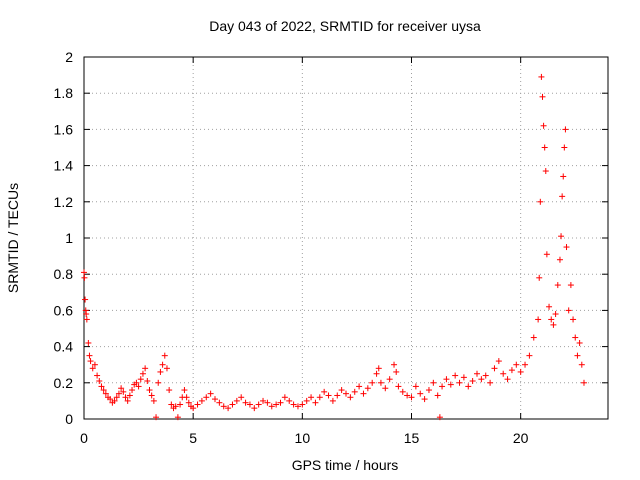  What do you see at coordinates (193, 438) in the screenshot?
I see `x-tick-label: 5` at bounding box center [193, 438].